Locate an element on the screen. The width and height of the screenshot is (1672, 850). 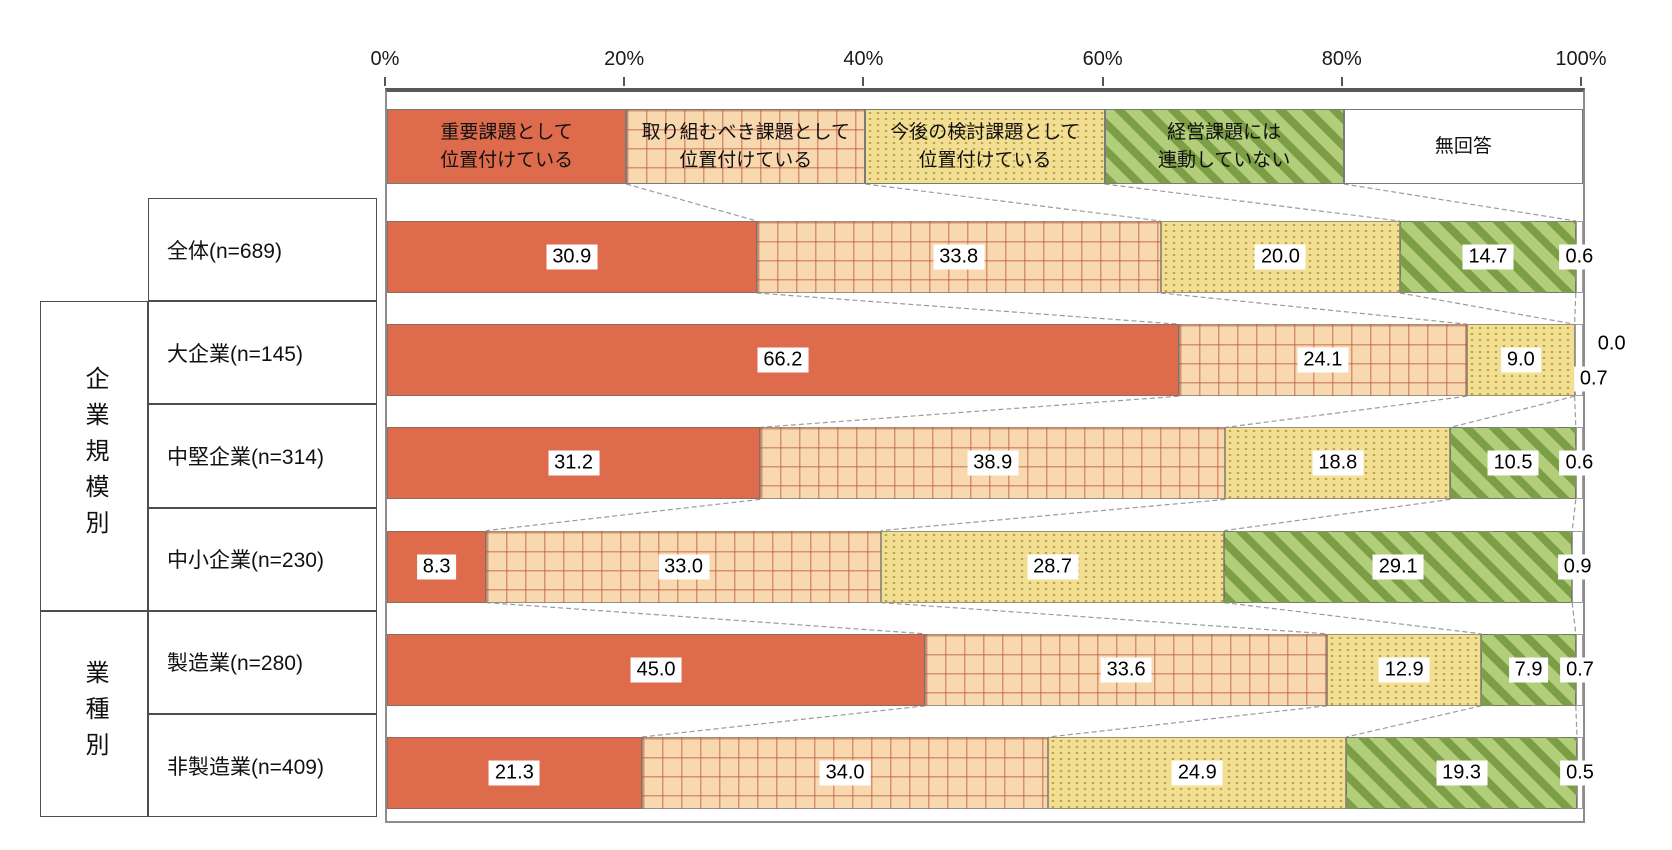
legend-item-solid: 重要課題として 位置付けている is located at coordinates (507, 146).